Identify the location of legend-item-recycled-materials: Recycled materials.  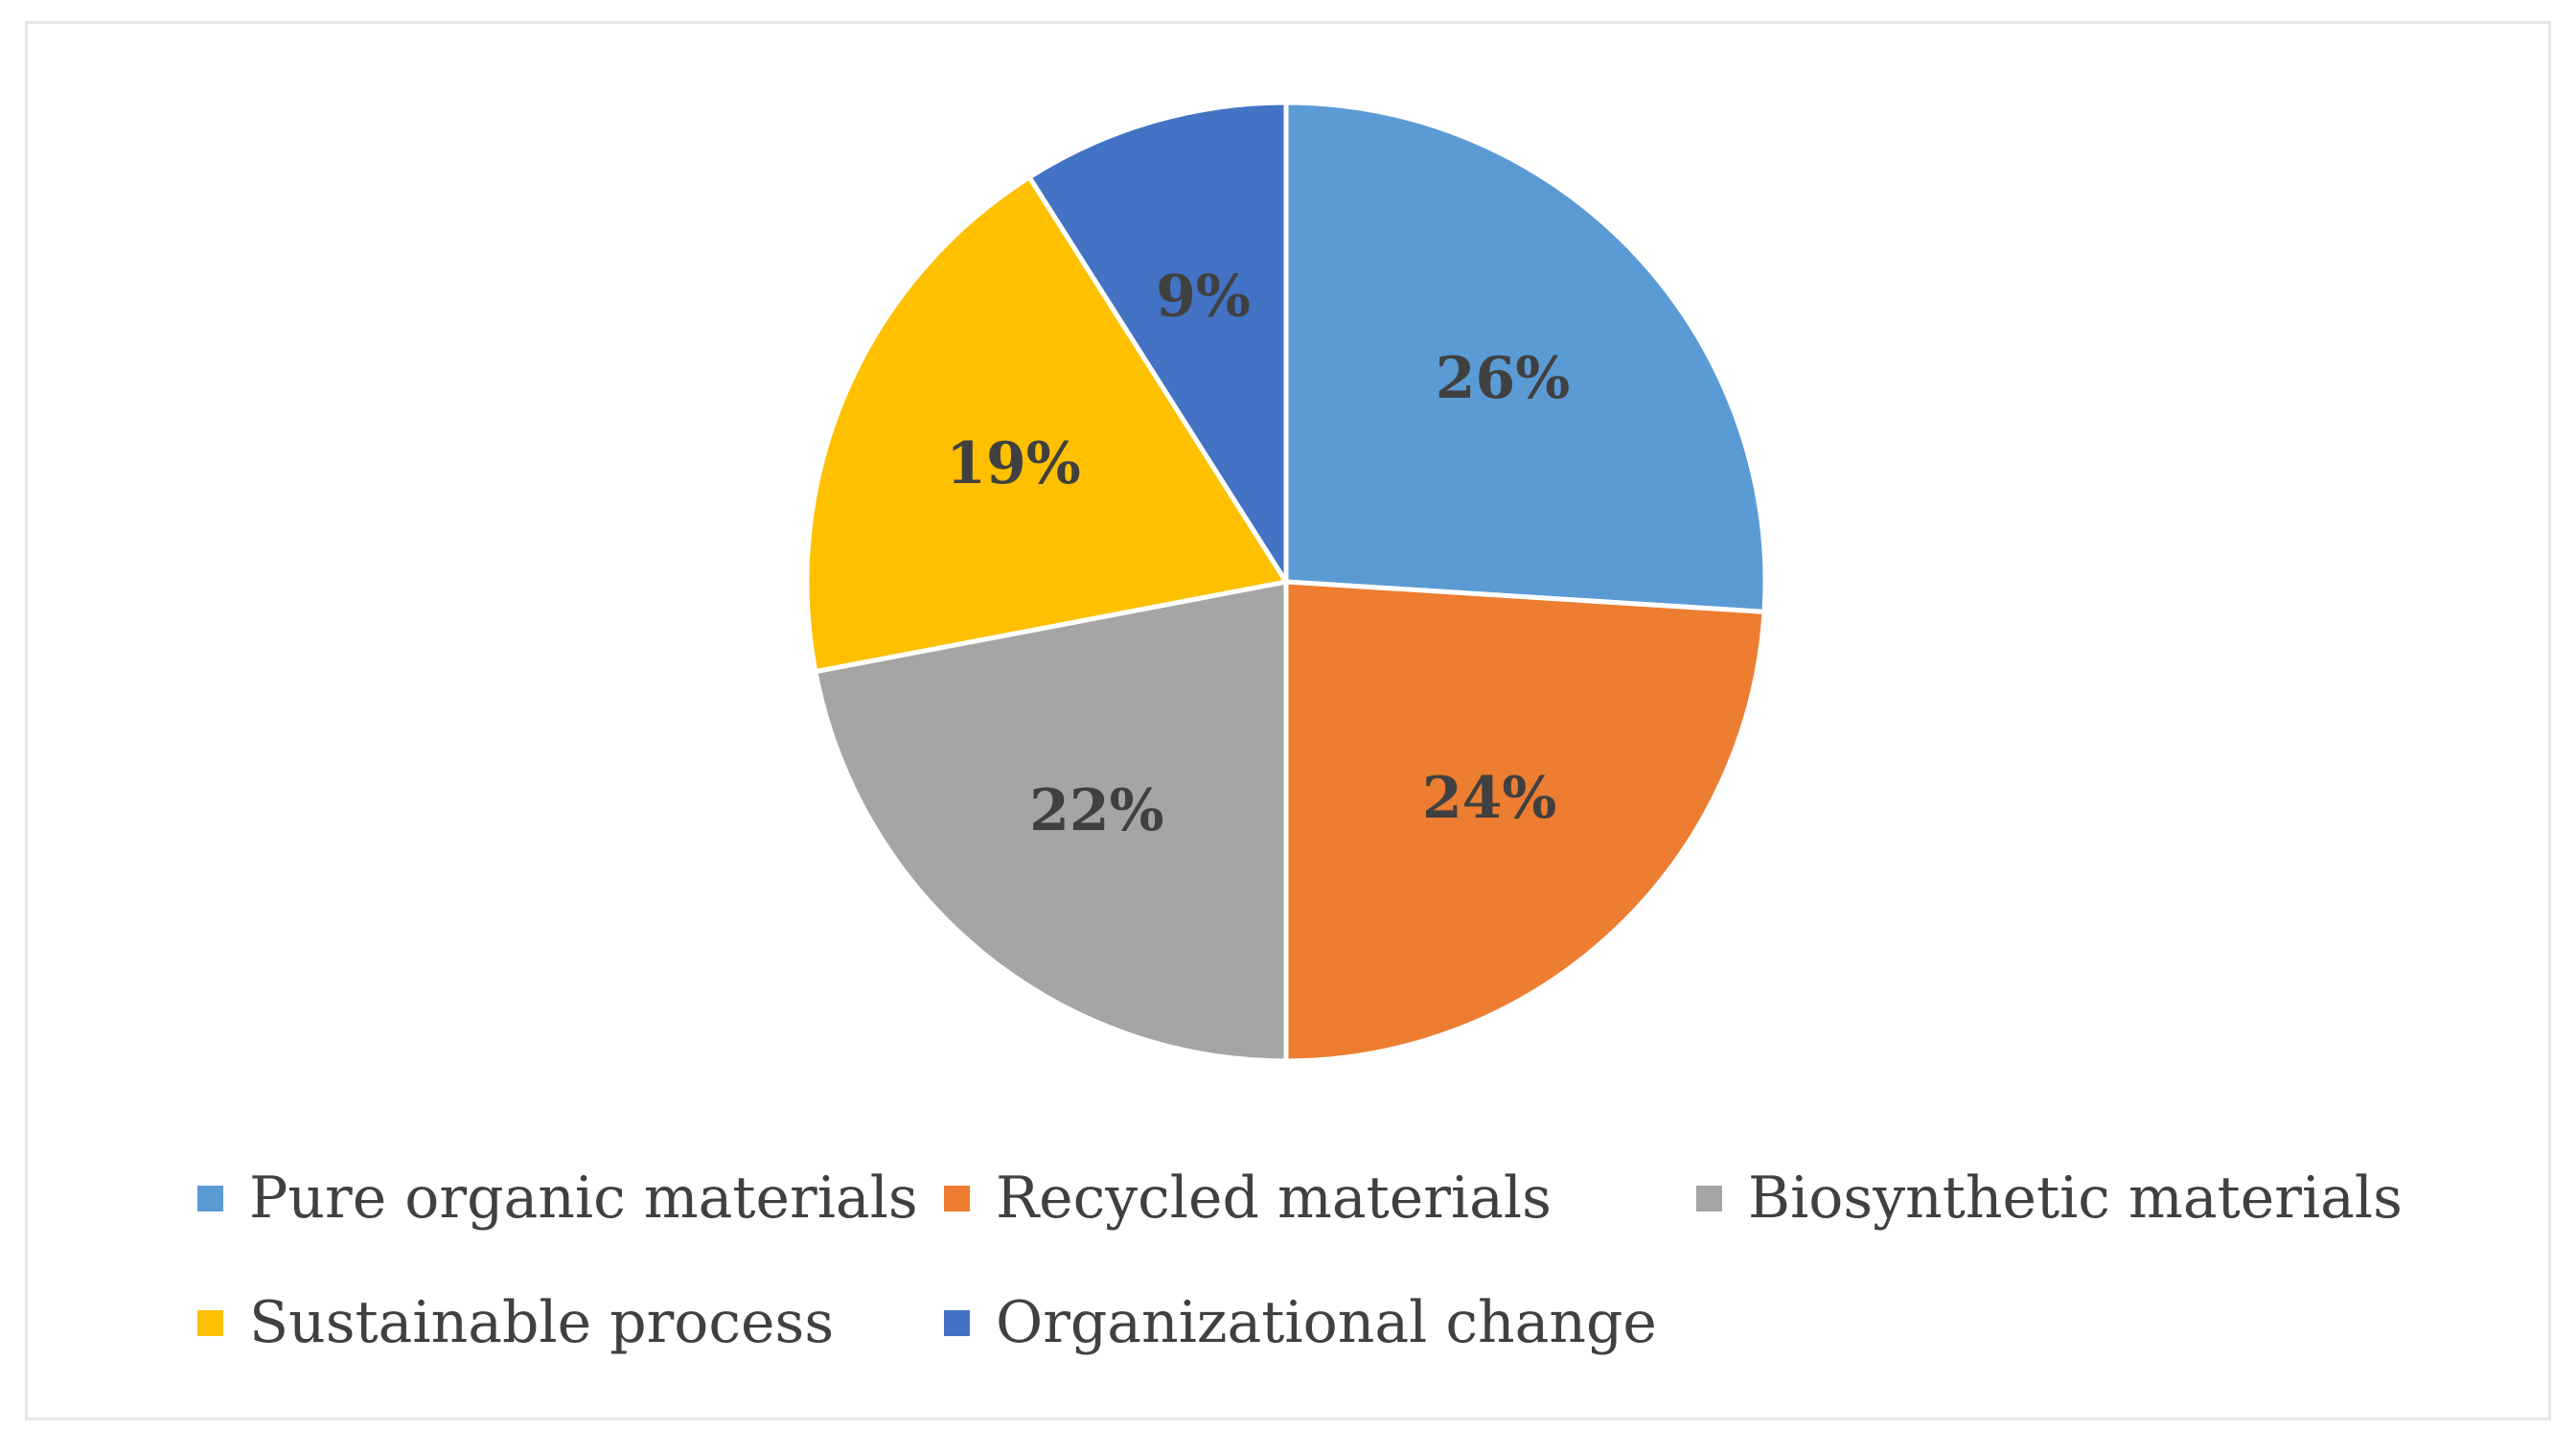
(1248, 1198).